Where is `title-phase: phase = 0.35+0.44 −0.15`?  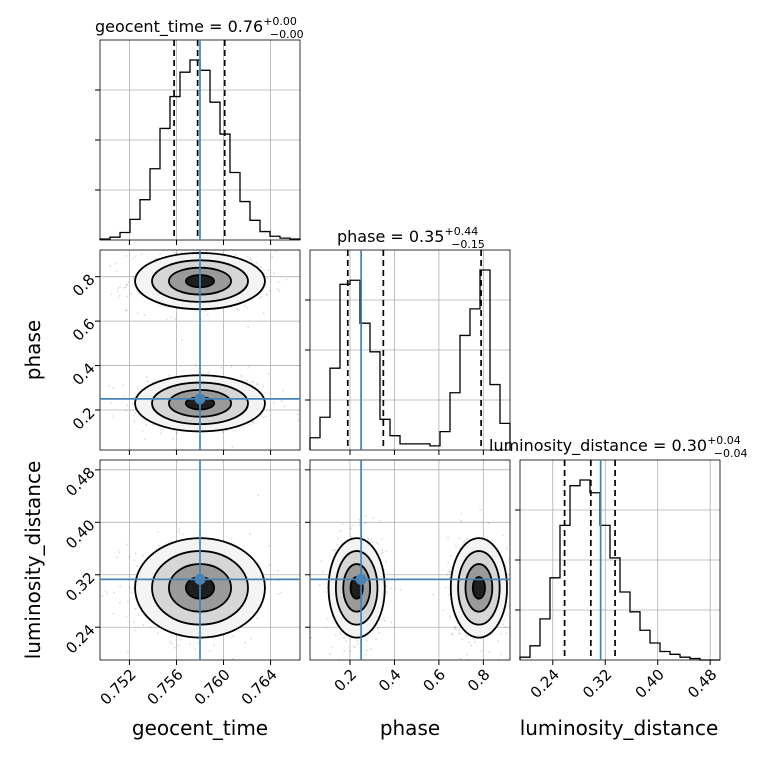
title-phase: phase = 0.35+0.44 −0.15 is located at coordinates (411, 238).